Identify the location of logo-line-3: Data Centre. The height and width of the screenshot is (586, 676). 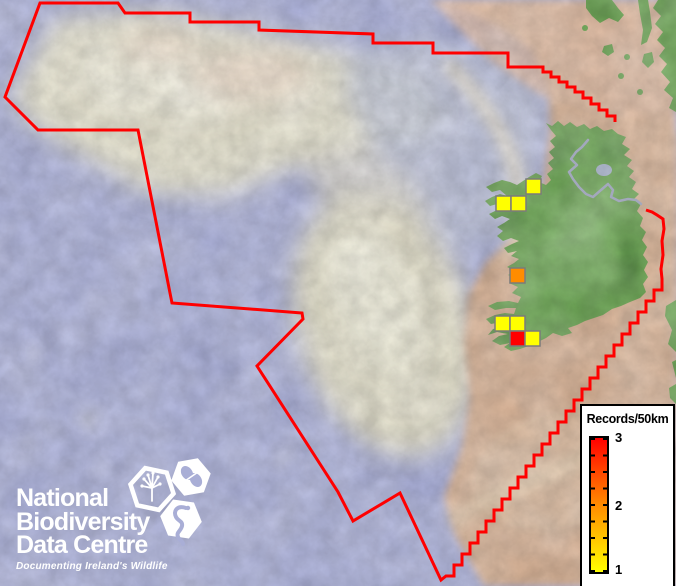
(82, 545).